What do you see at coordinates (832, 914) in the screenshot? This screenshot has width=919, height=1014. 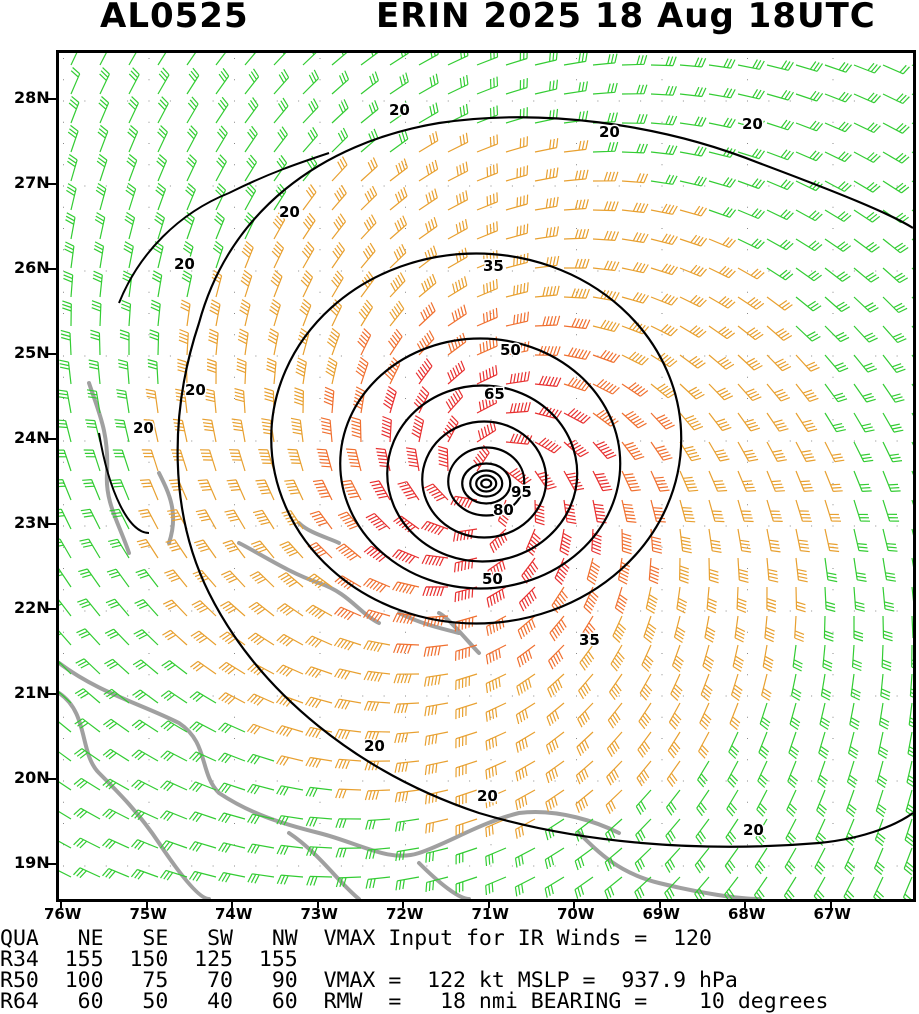 I see `lon-label: 67W` at bounding box center [832, 914].